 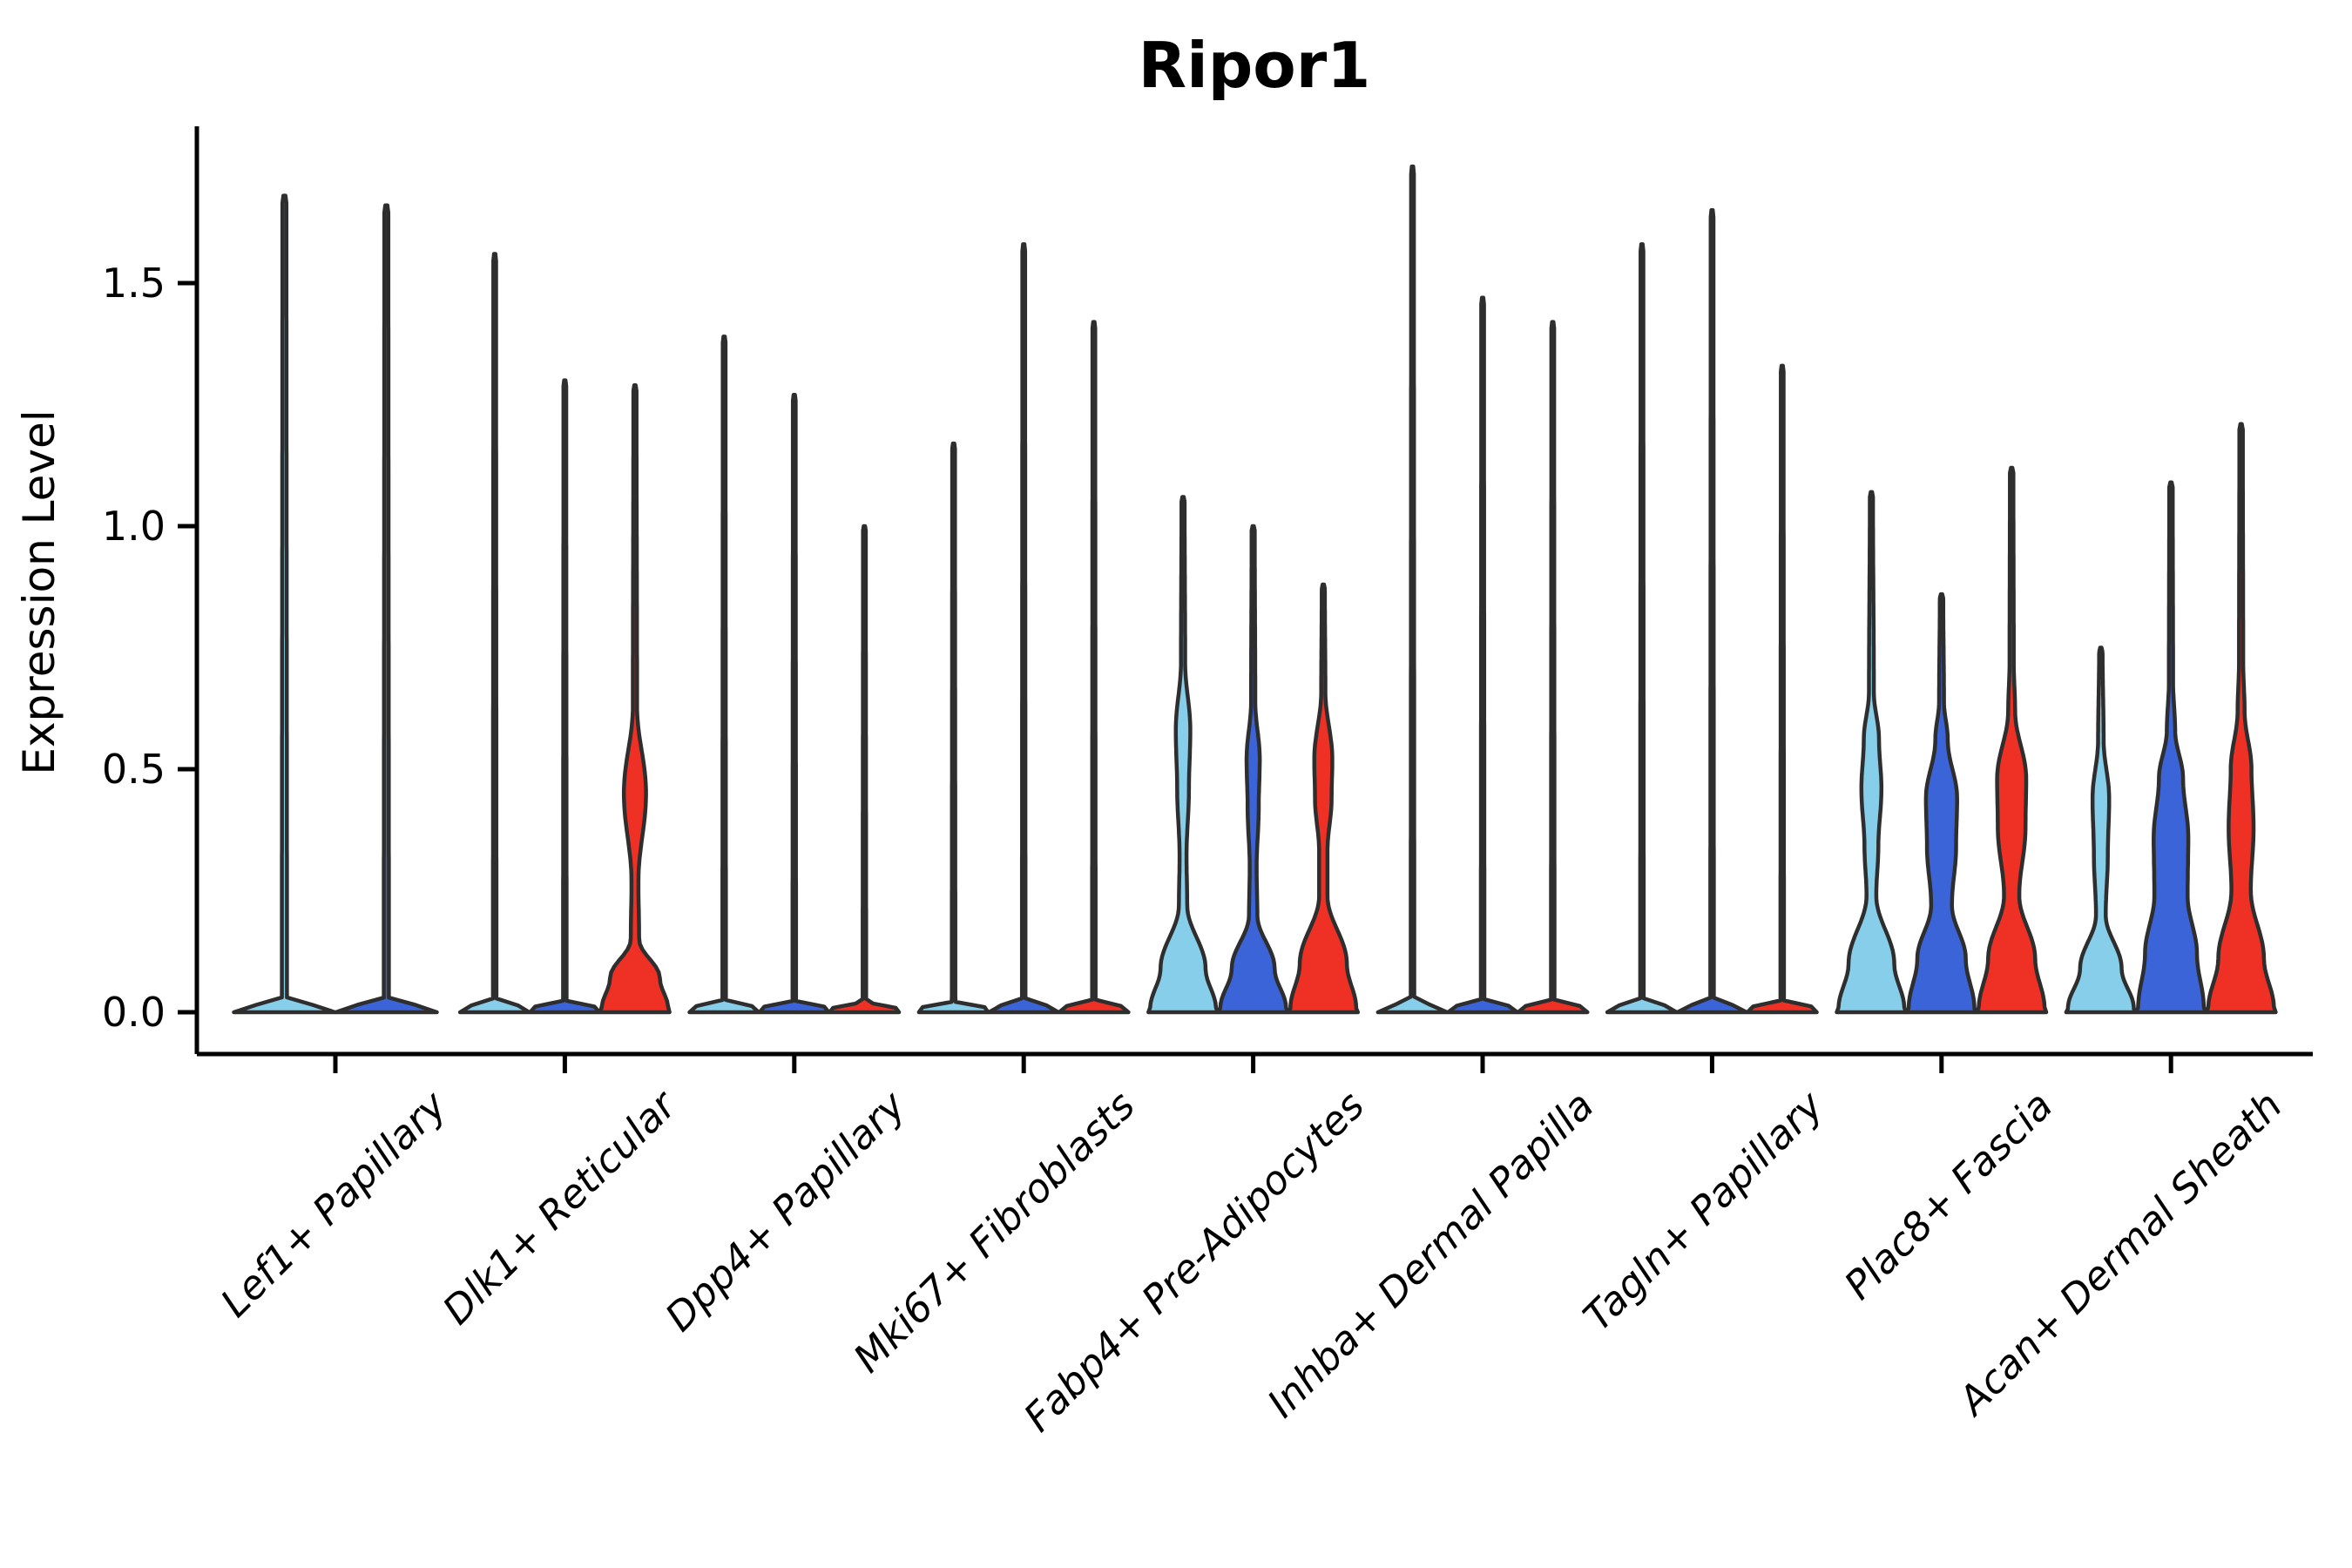 What do you see at coordinates (39, 591) in the screenshot?
I see `y-axis-label: Expression Level` at bounding box center [39, 591].